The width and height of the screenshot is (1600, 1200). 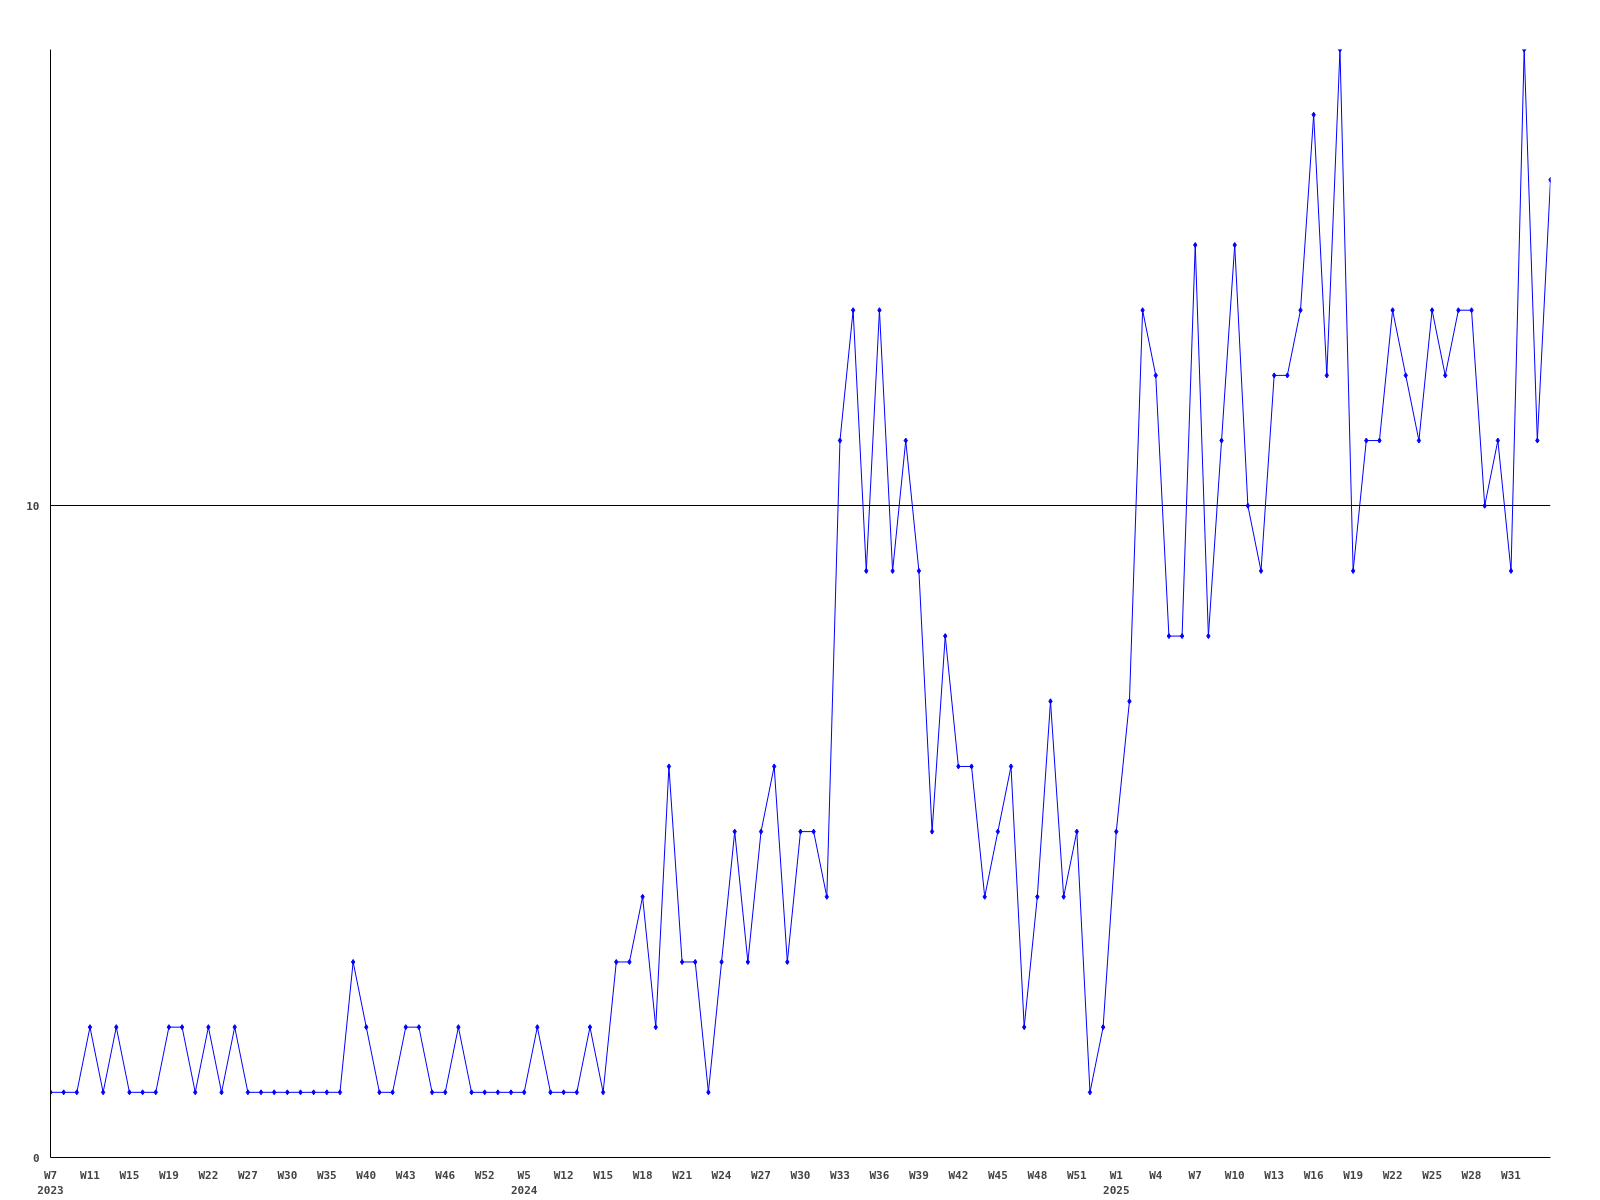 What do you see at coordinates (1313, 1175) in the screenshot?
I see `x-tick-label: W16` at bounding box center [1313, 1175].